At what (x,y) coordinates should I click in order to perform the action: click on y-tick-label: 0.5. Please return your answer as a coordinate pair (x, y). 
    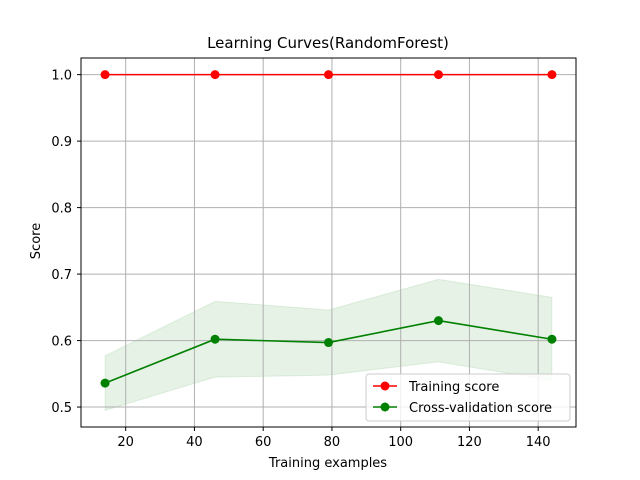
    Looking at the image, I should click on (61, 408).